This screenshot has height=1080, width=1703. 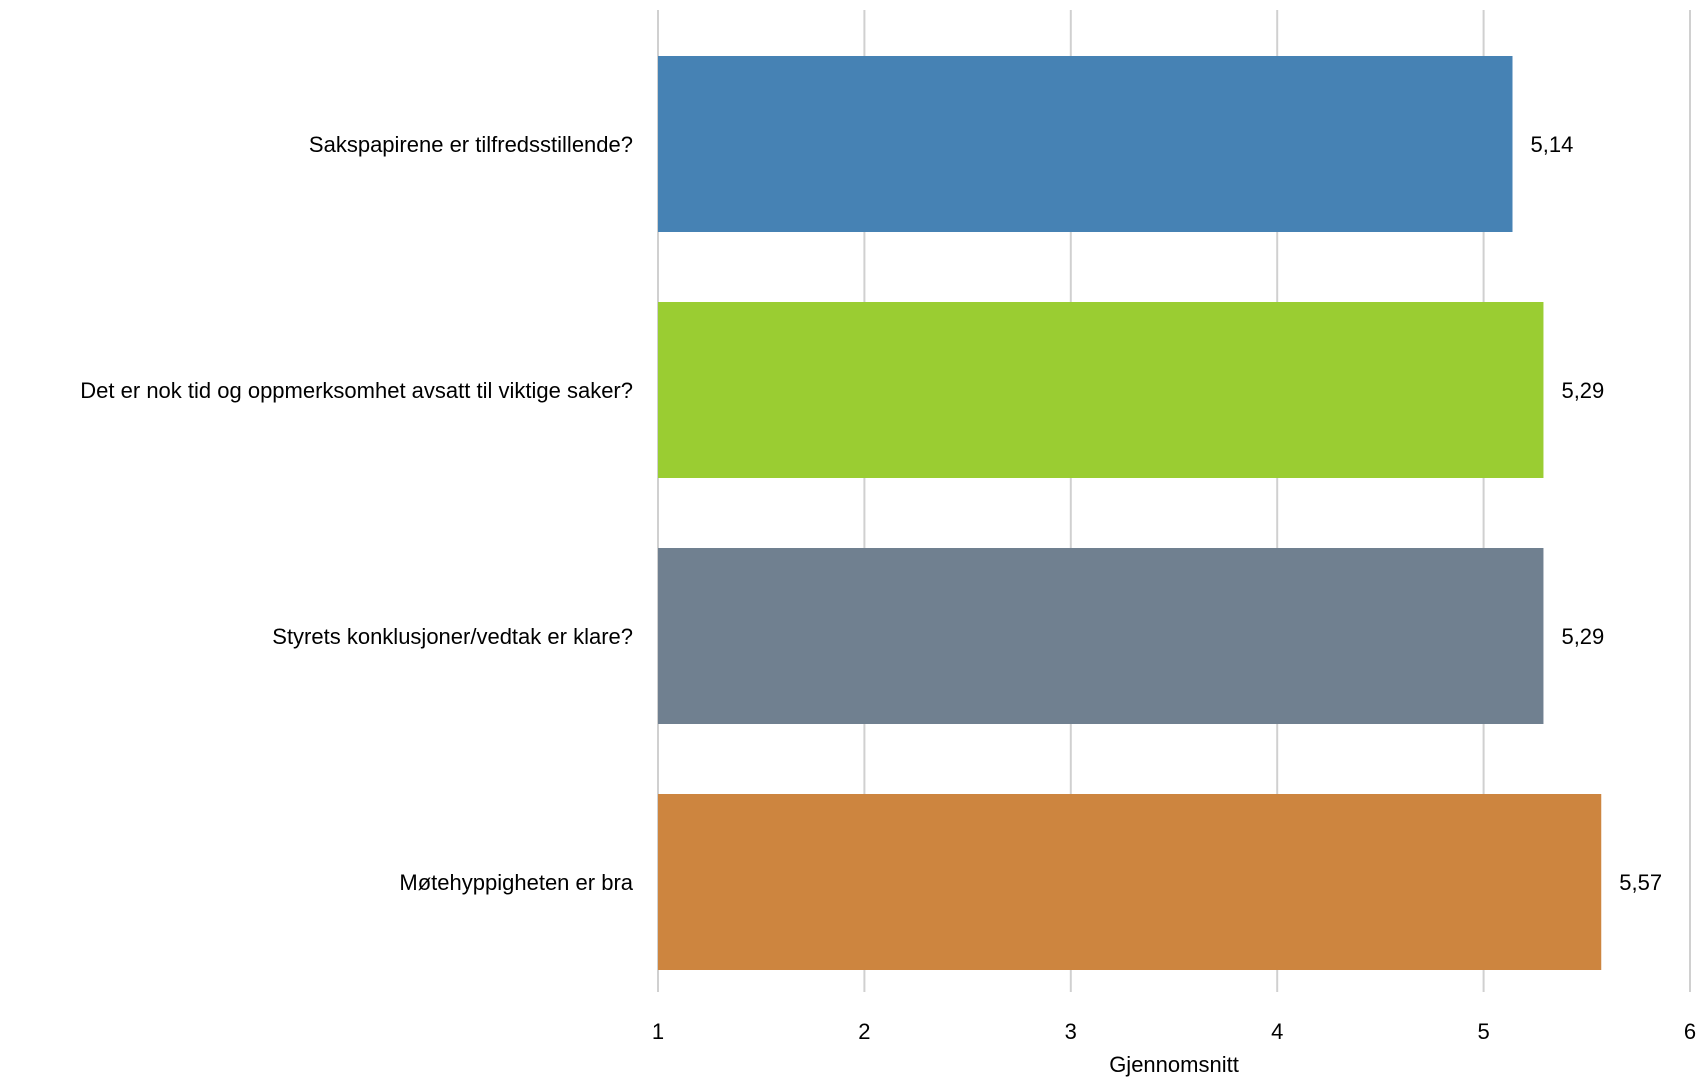 I want to click on category-label: Styrets konklusjoner/vedtak er klare?, so click(x=452, y=636).